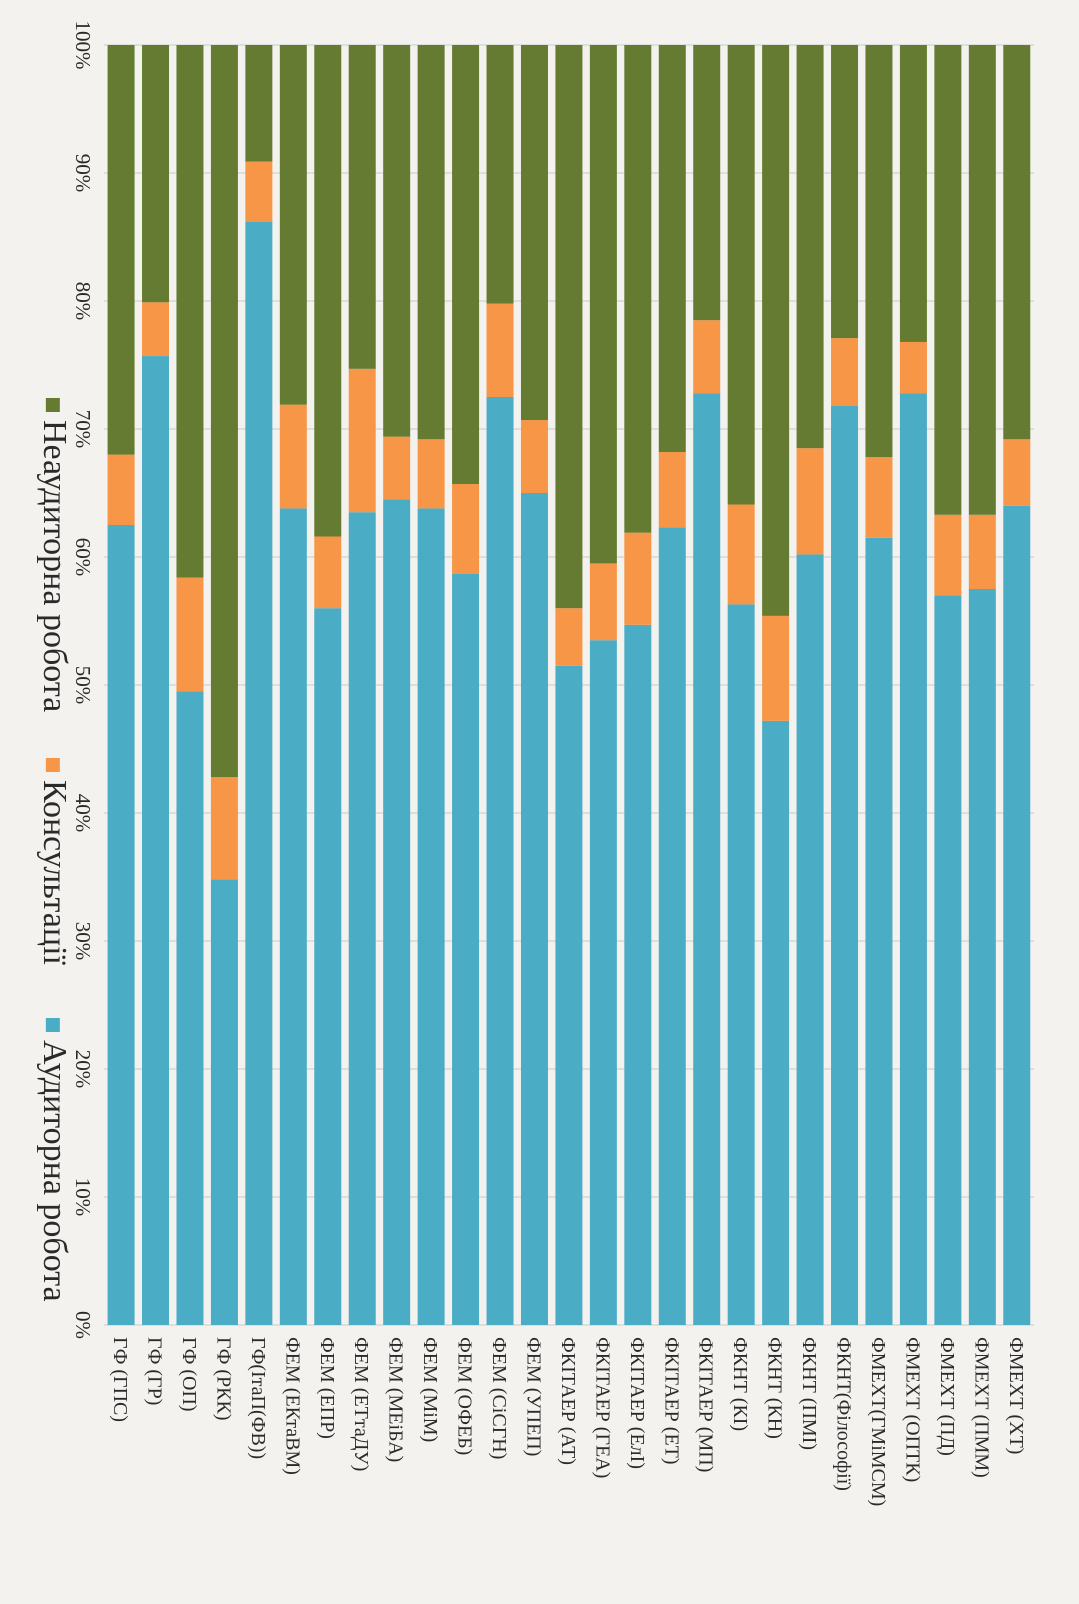  I want to click on category-label: ФЕМ (СіСГН), so click(499, 1398).